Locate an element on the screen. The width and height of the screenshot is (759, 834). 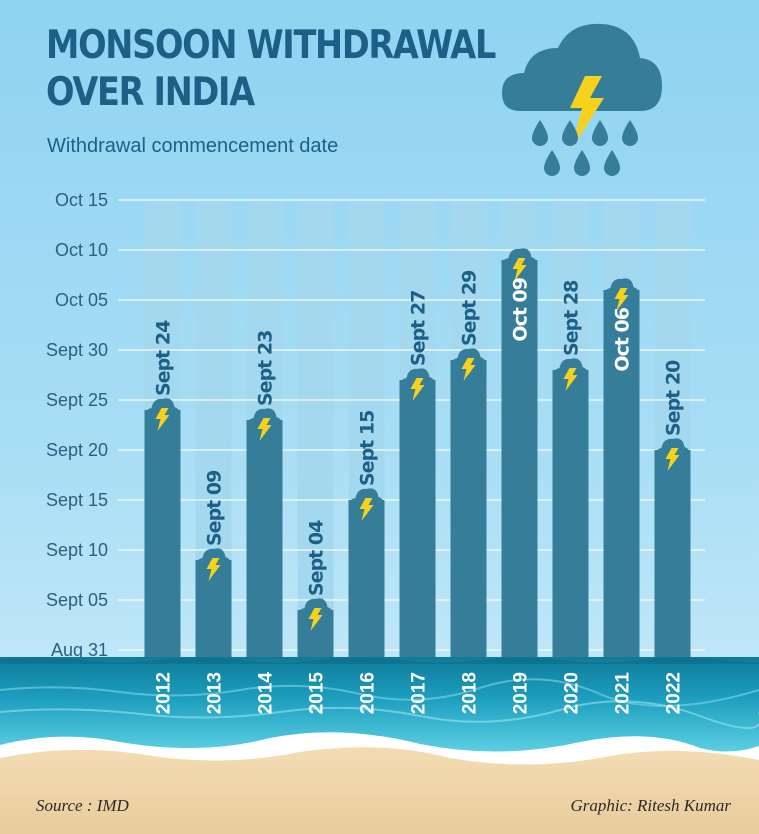
y-tick-label: Oct 10 is located at coordinates (81, 250).